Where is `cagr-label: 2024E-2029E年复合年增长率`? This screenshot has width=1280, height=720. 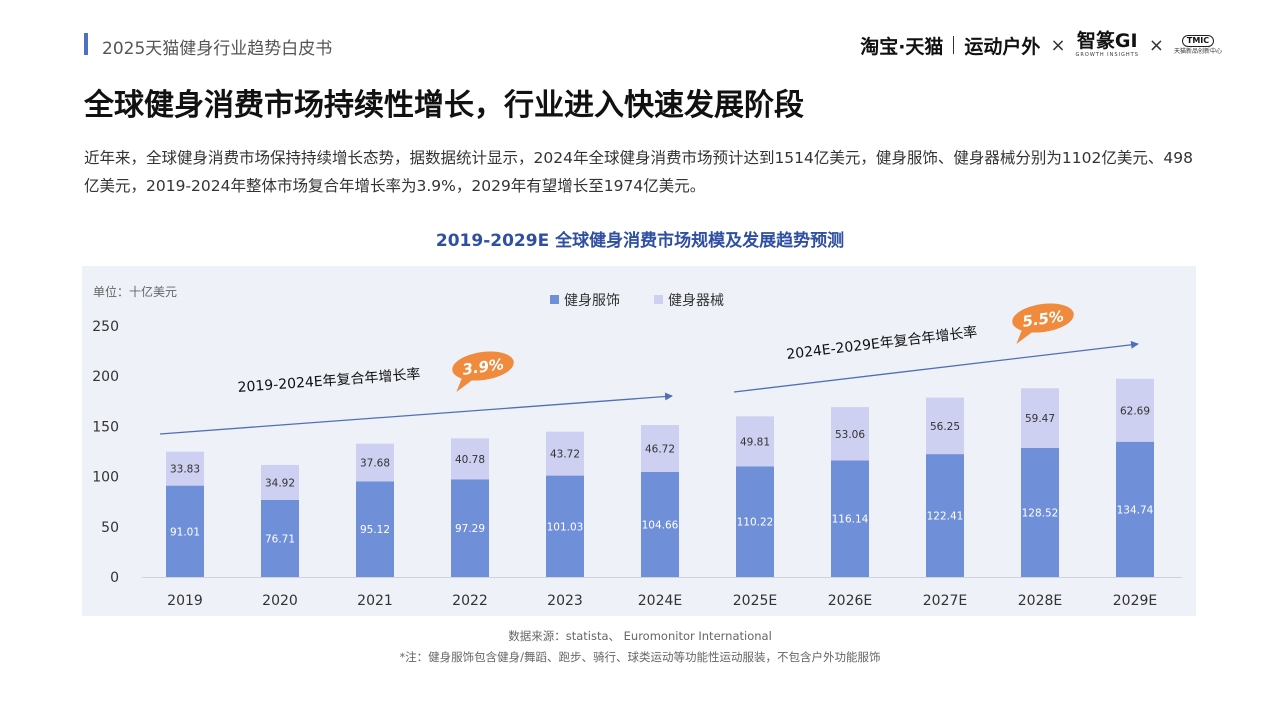
cagr-label: 2024E-2029E年复合年增长率 is located at coordinates (881, 343).